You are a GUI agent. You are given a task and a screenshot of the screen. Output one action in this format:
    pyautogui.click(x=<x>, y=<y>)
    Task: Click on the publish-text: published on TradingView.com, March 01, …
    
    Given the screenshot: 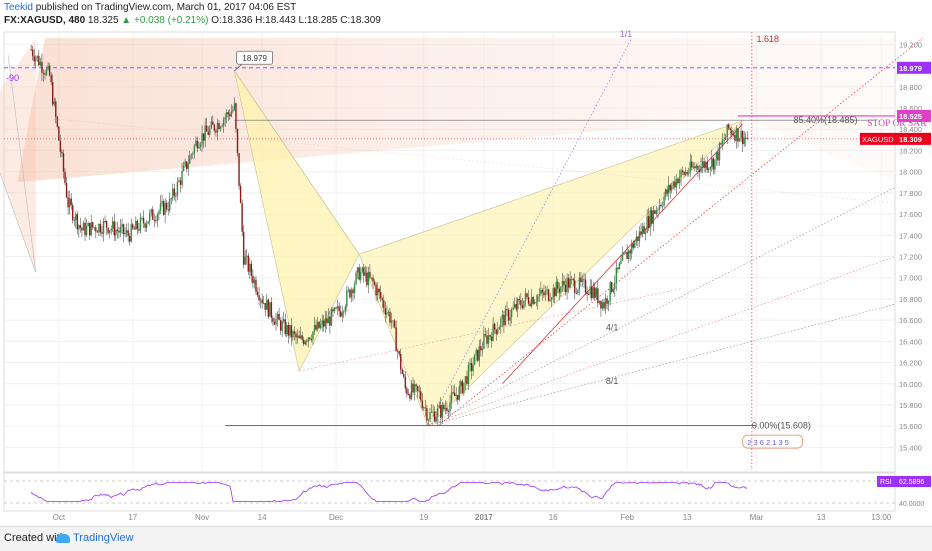 What is the action you would take?
    pyautogui.click(x=166, y=7)
    